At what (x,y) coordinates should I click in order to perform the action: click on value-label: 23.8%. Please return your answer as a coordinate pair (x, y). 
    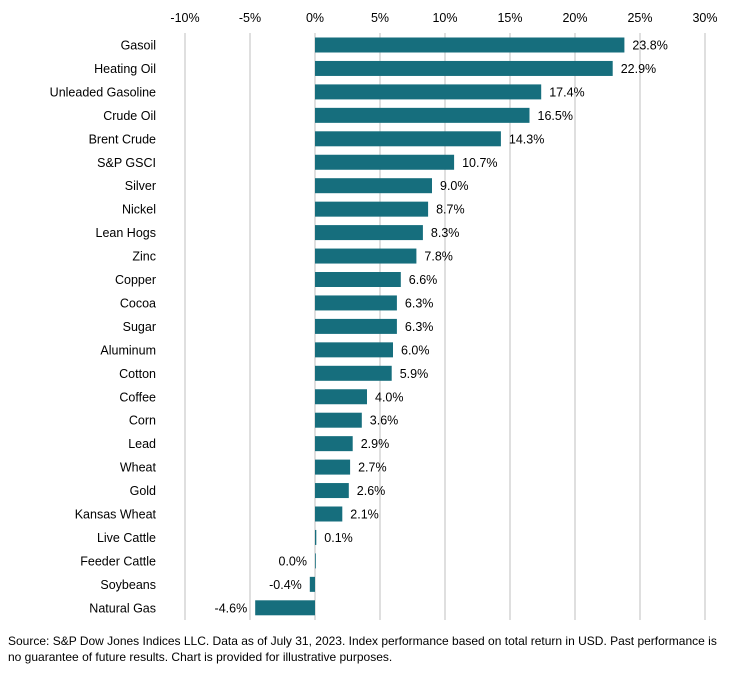
    Looking at the image, I should click on (649, 46).